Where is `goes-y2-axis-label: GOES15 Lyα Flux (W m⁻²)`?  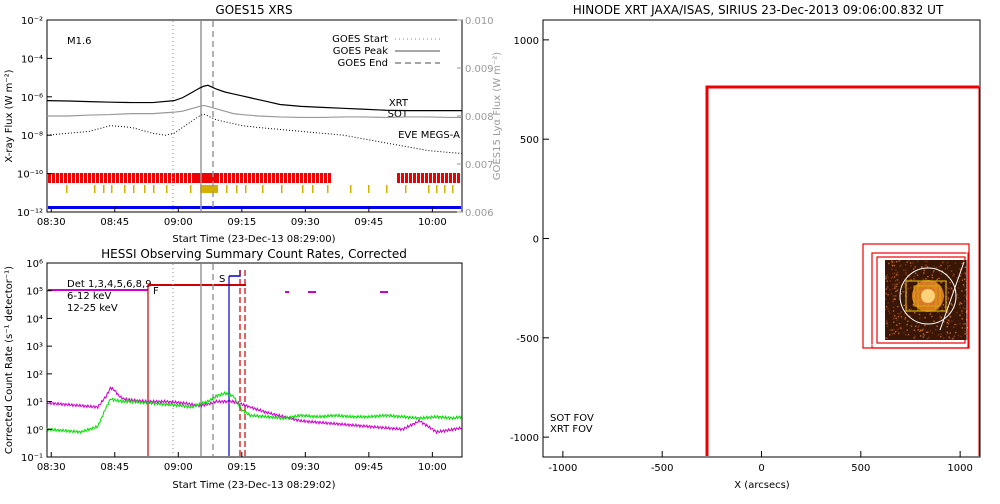 goes-y2-axis-label: GOES15 Lyα Flux (W m⁻²) is located at coordinates (497, 116).